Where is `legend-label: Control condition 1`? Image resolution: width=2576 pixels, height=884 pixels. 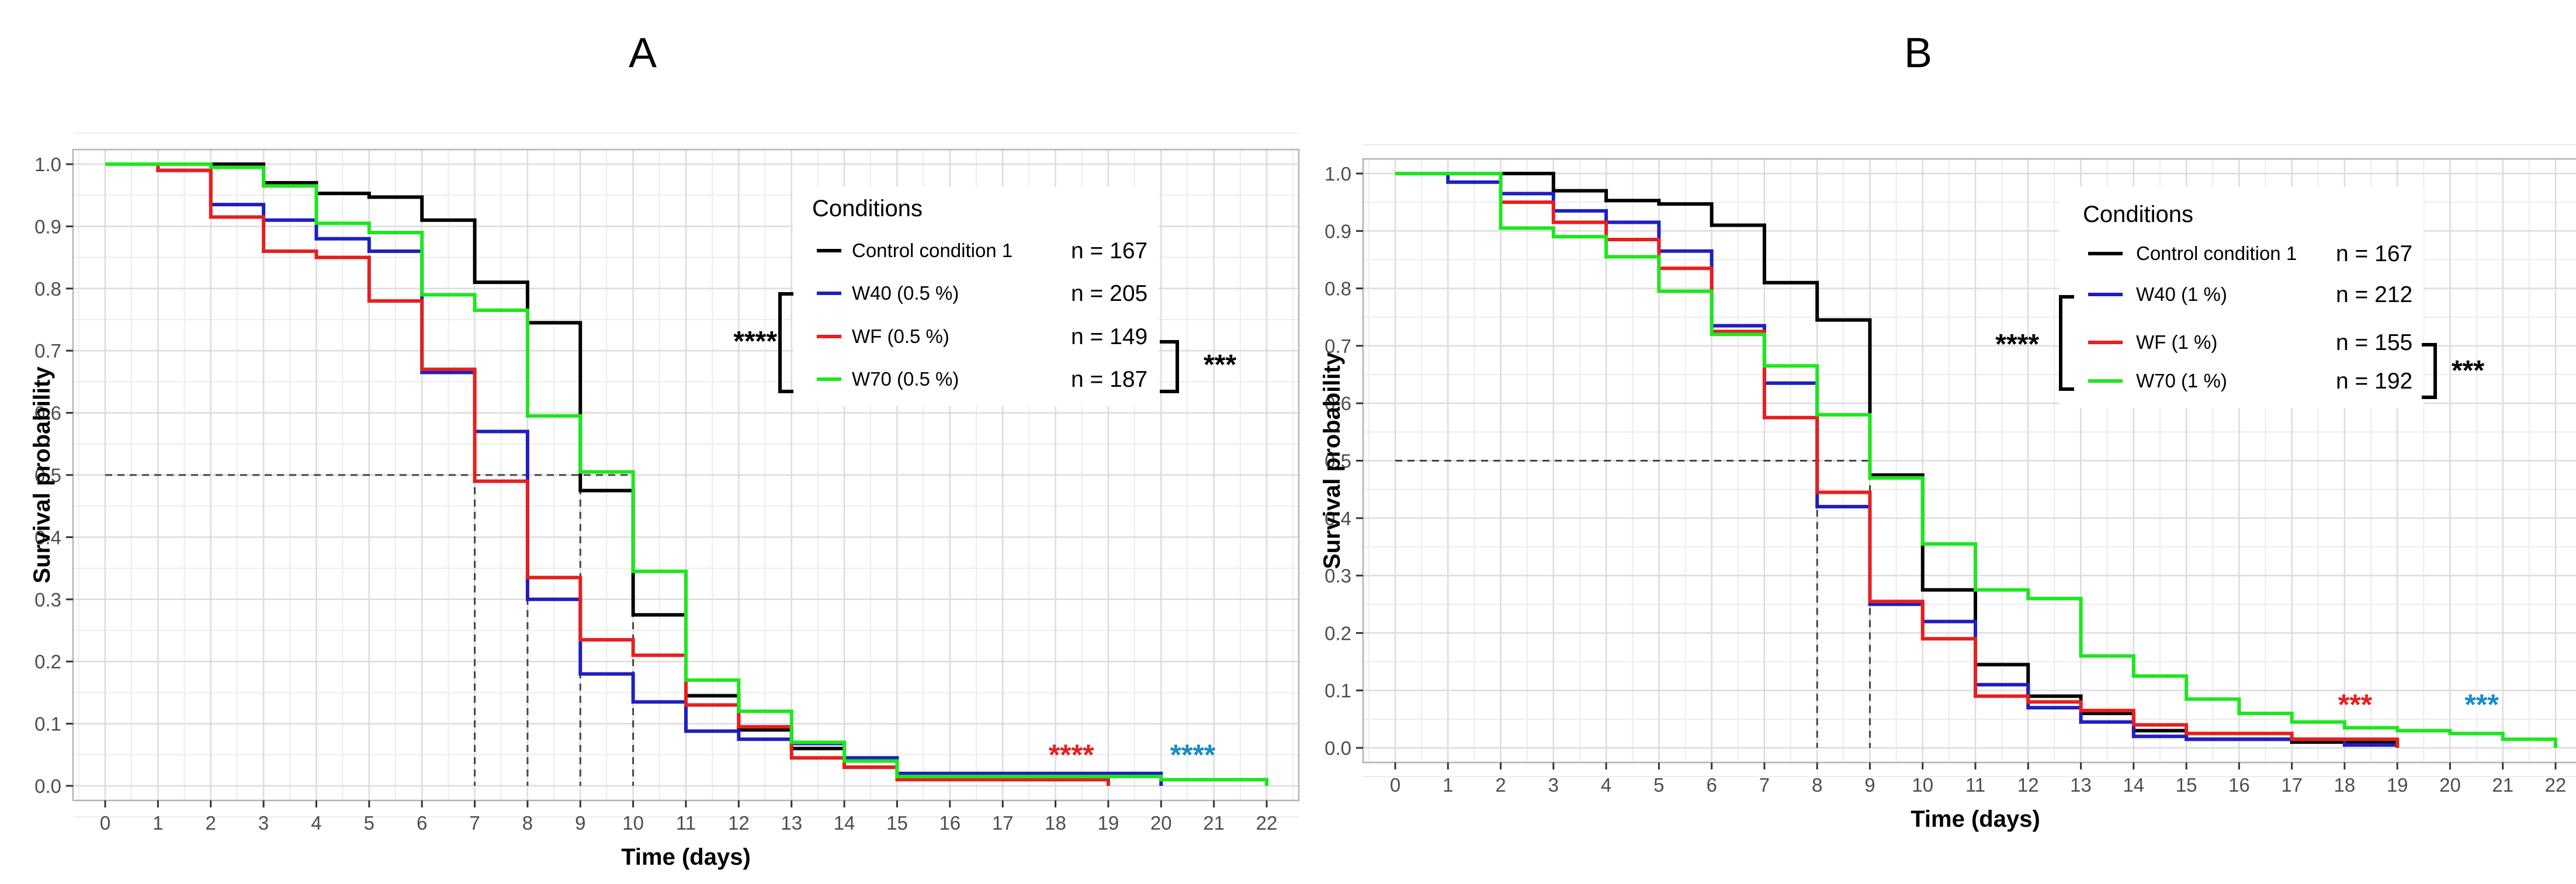 legend-label: Control condition 1 is located at coordinates (932, 250).